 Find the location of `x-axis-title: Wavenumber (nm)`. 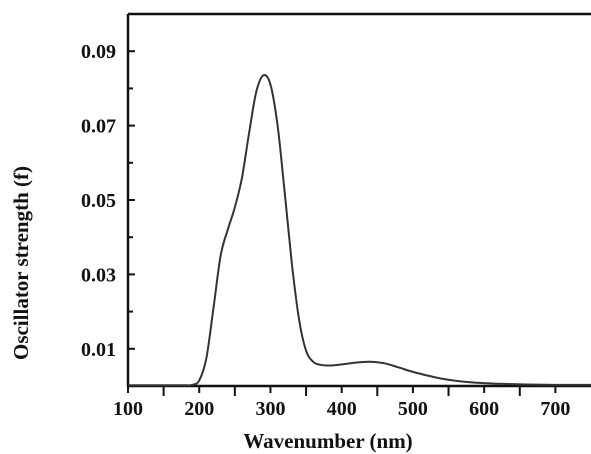

x-axis-title: Wavenumber (nm) is located at coordinates (327, 441).